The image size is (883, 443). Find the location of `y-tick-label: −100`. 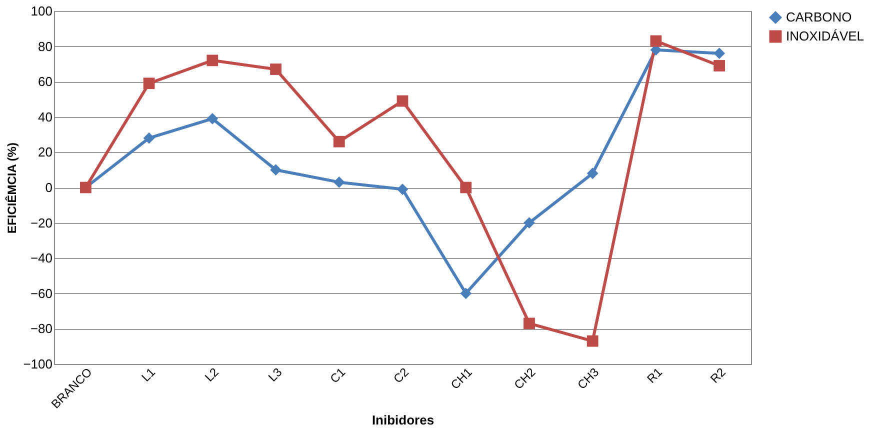

y-tick-label: −100 is located at coordinates (37, 364).